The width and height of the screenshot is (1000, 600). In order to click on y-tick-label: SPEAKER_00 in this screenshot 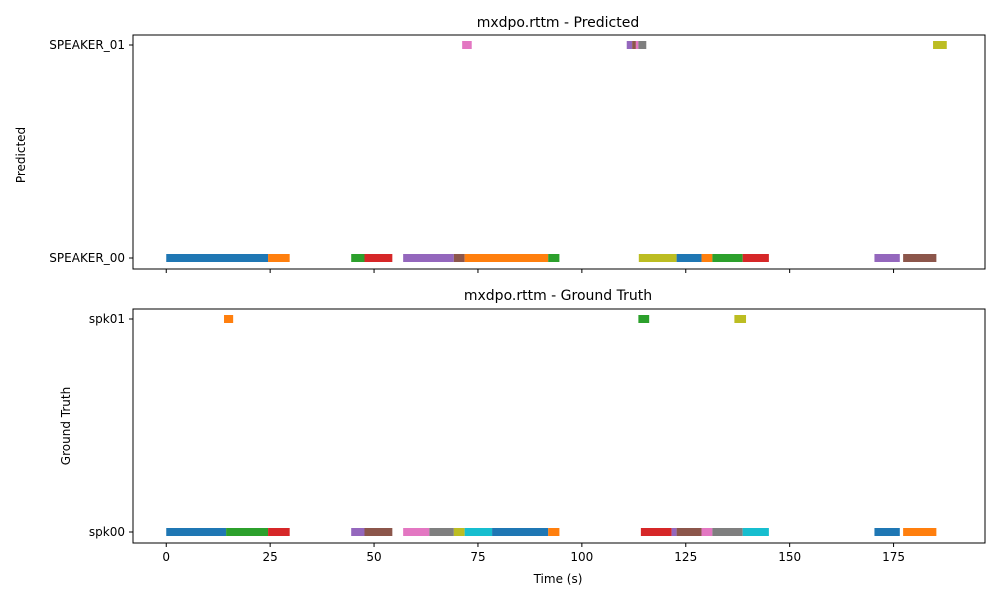, I will do `click(87, 258)`.